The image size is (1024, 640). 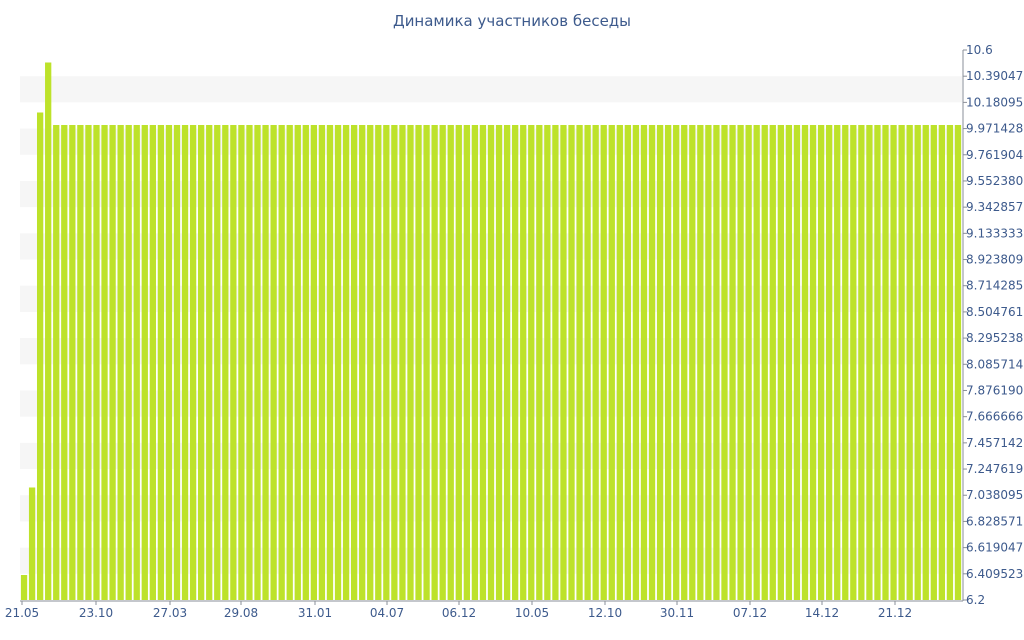 I want to click on y-tick-label: 9.342857, so click(x=994, y=207).